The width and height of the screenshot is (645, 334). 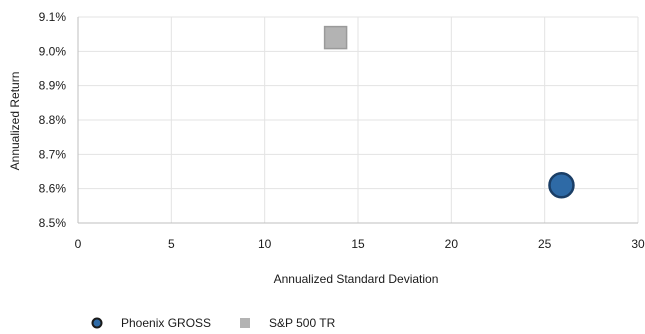 What do you see at coordinates (53, 189) in the screenshot?
I see `y-tick-label: 8.6%` at bounding box center [53, 189].